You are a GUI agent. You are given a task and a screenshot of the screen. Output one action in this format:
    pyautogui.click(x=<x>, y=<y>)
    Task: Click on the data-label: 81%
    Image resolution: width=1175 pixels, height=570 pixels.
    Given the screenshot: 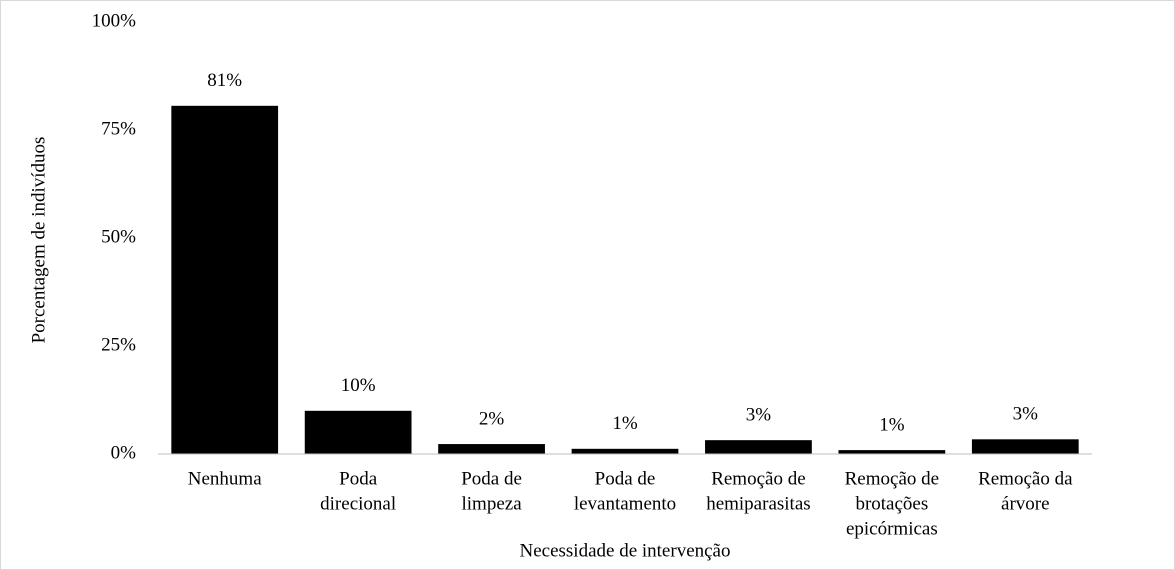 What is the action you would take?
    pyautogui.click(x=224, y=80)
    